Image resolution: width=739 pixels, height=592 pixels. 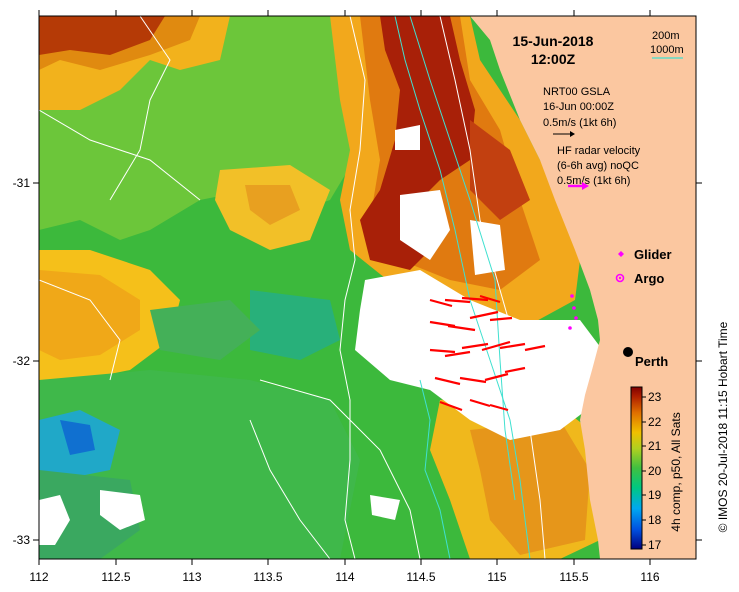 I want to click on colorbar-tick-label: 22, so click(x=655, y=422).